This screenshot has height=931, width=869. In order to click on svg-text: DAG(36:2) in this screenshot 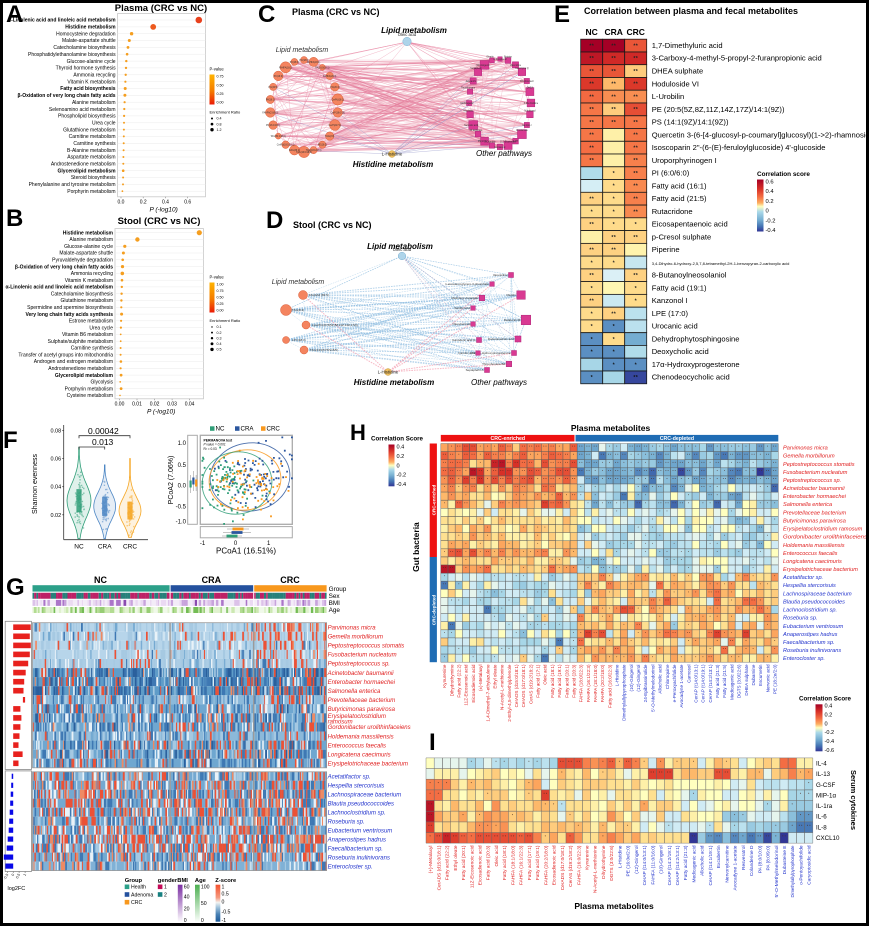, I will do `click(294, 150)`.